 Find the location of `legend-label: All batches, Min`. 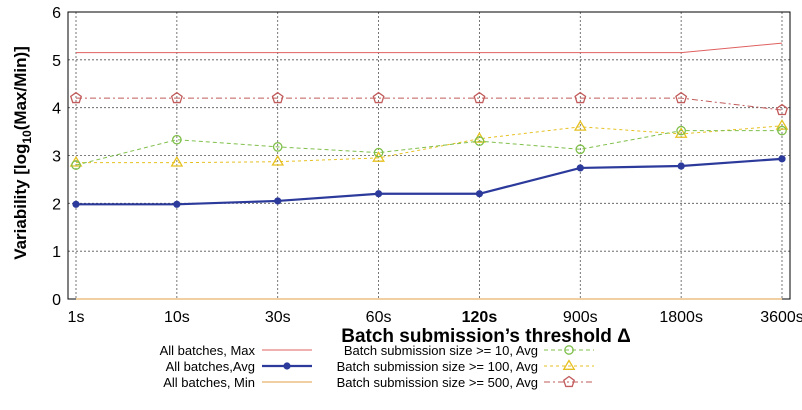

legend-label: All batches, Min is located at coordinates (209, 382).